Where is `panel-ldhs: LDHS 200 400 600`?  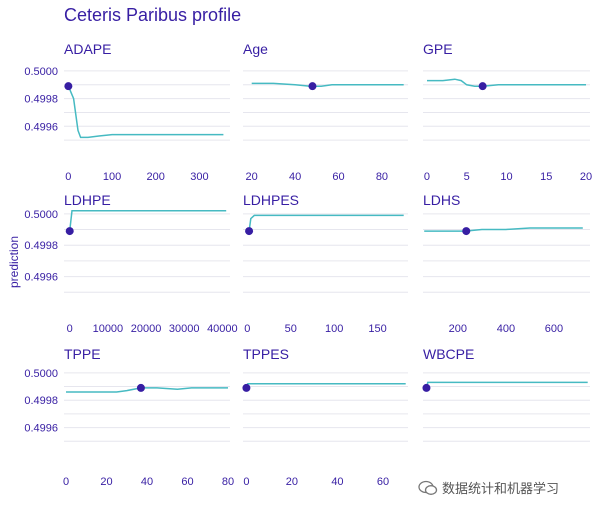
panel-ldhs: LDHS 200 400 600 is located at coordinates (506, 263).